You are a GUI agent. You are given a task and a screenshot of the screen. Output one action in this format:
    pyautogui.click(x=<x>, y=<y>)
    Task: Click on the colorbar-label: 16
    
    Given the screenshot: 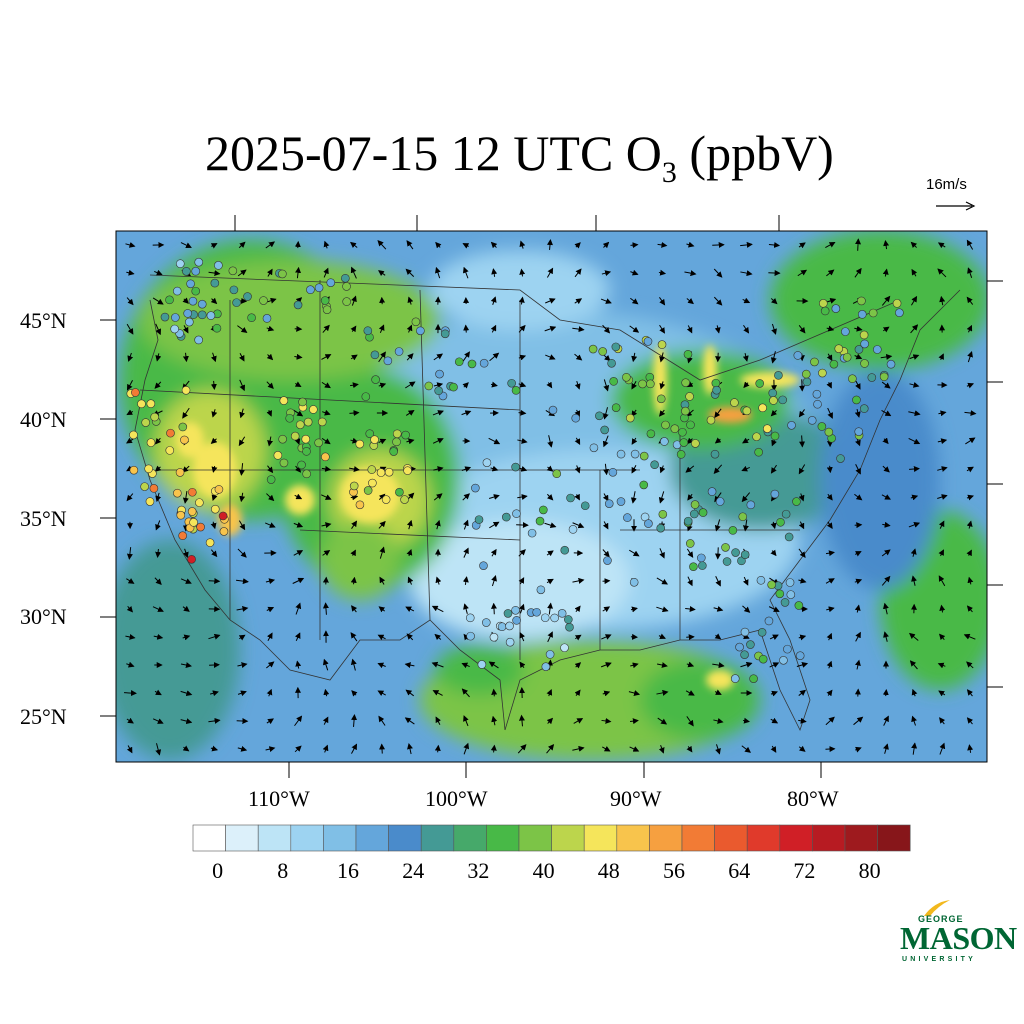 What is the action you would take?
    pyautogui.click(x=348, y=870)
    